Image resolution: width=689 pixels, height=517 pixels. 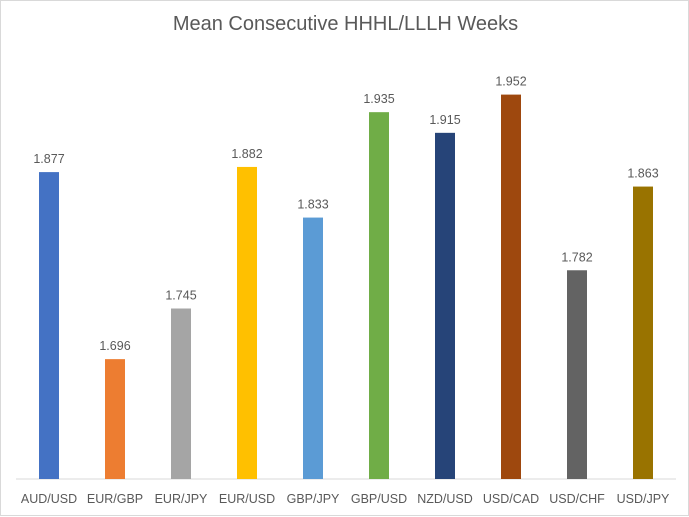 I want to click on bar-aud-usd, so click(x=49, y=325).